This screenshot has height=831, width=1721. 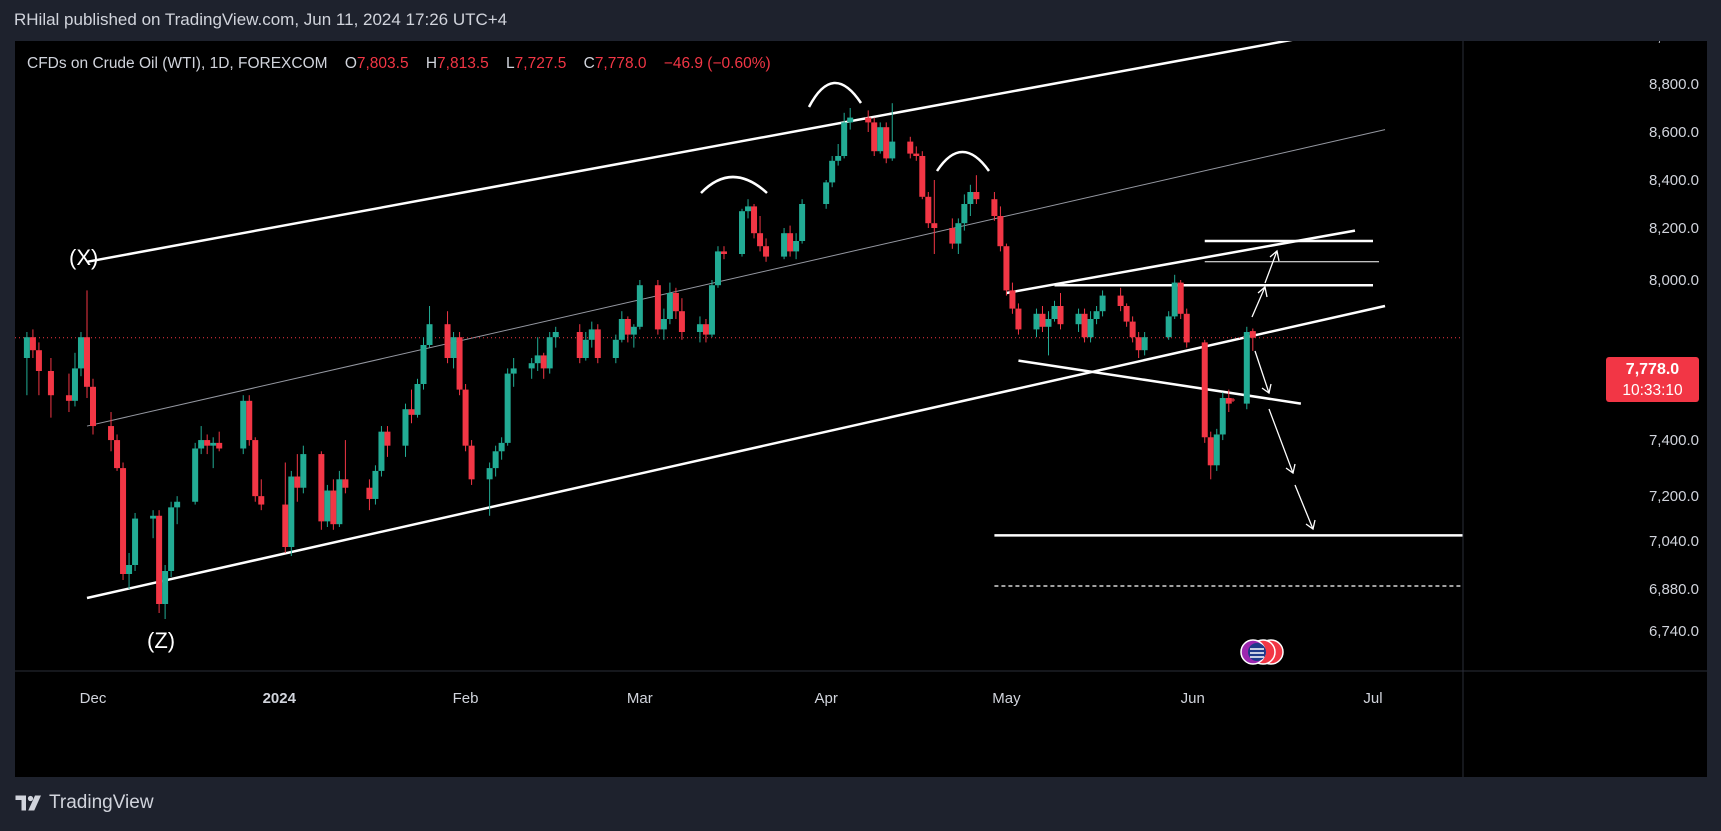 What do you see at coordinates (1585, 409) in the screenshot?
I see `price-axis-background` at bounding box center [1585, 409].